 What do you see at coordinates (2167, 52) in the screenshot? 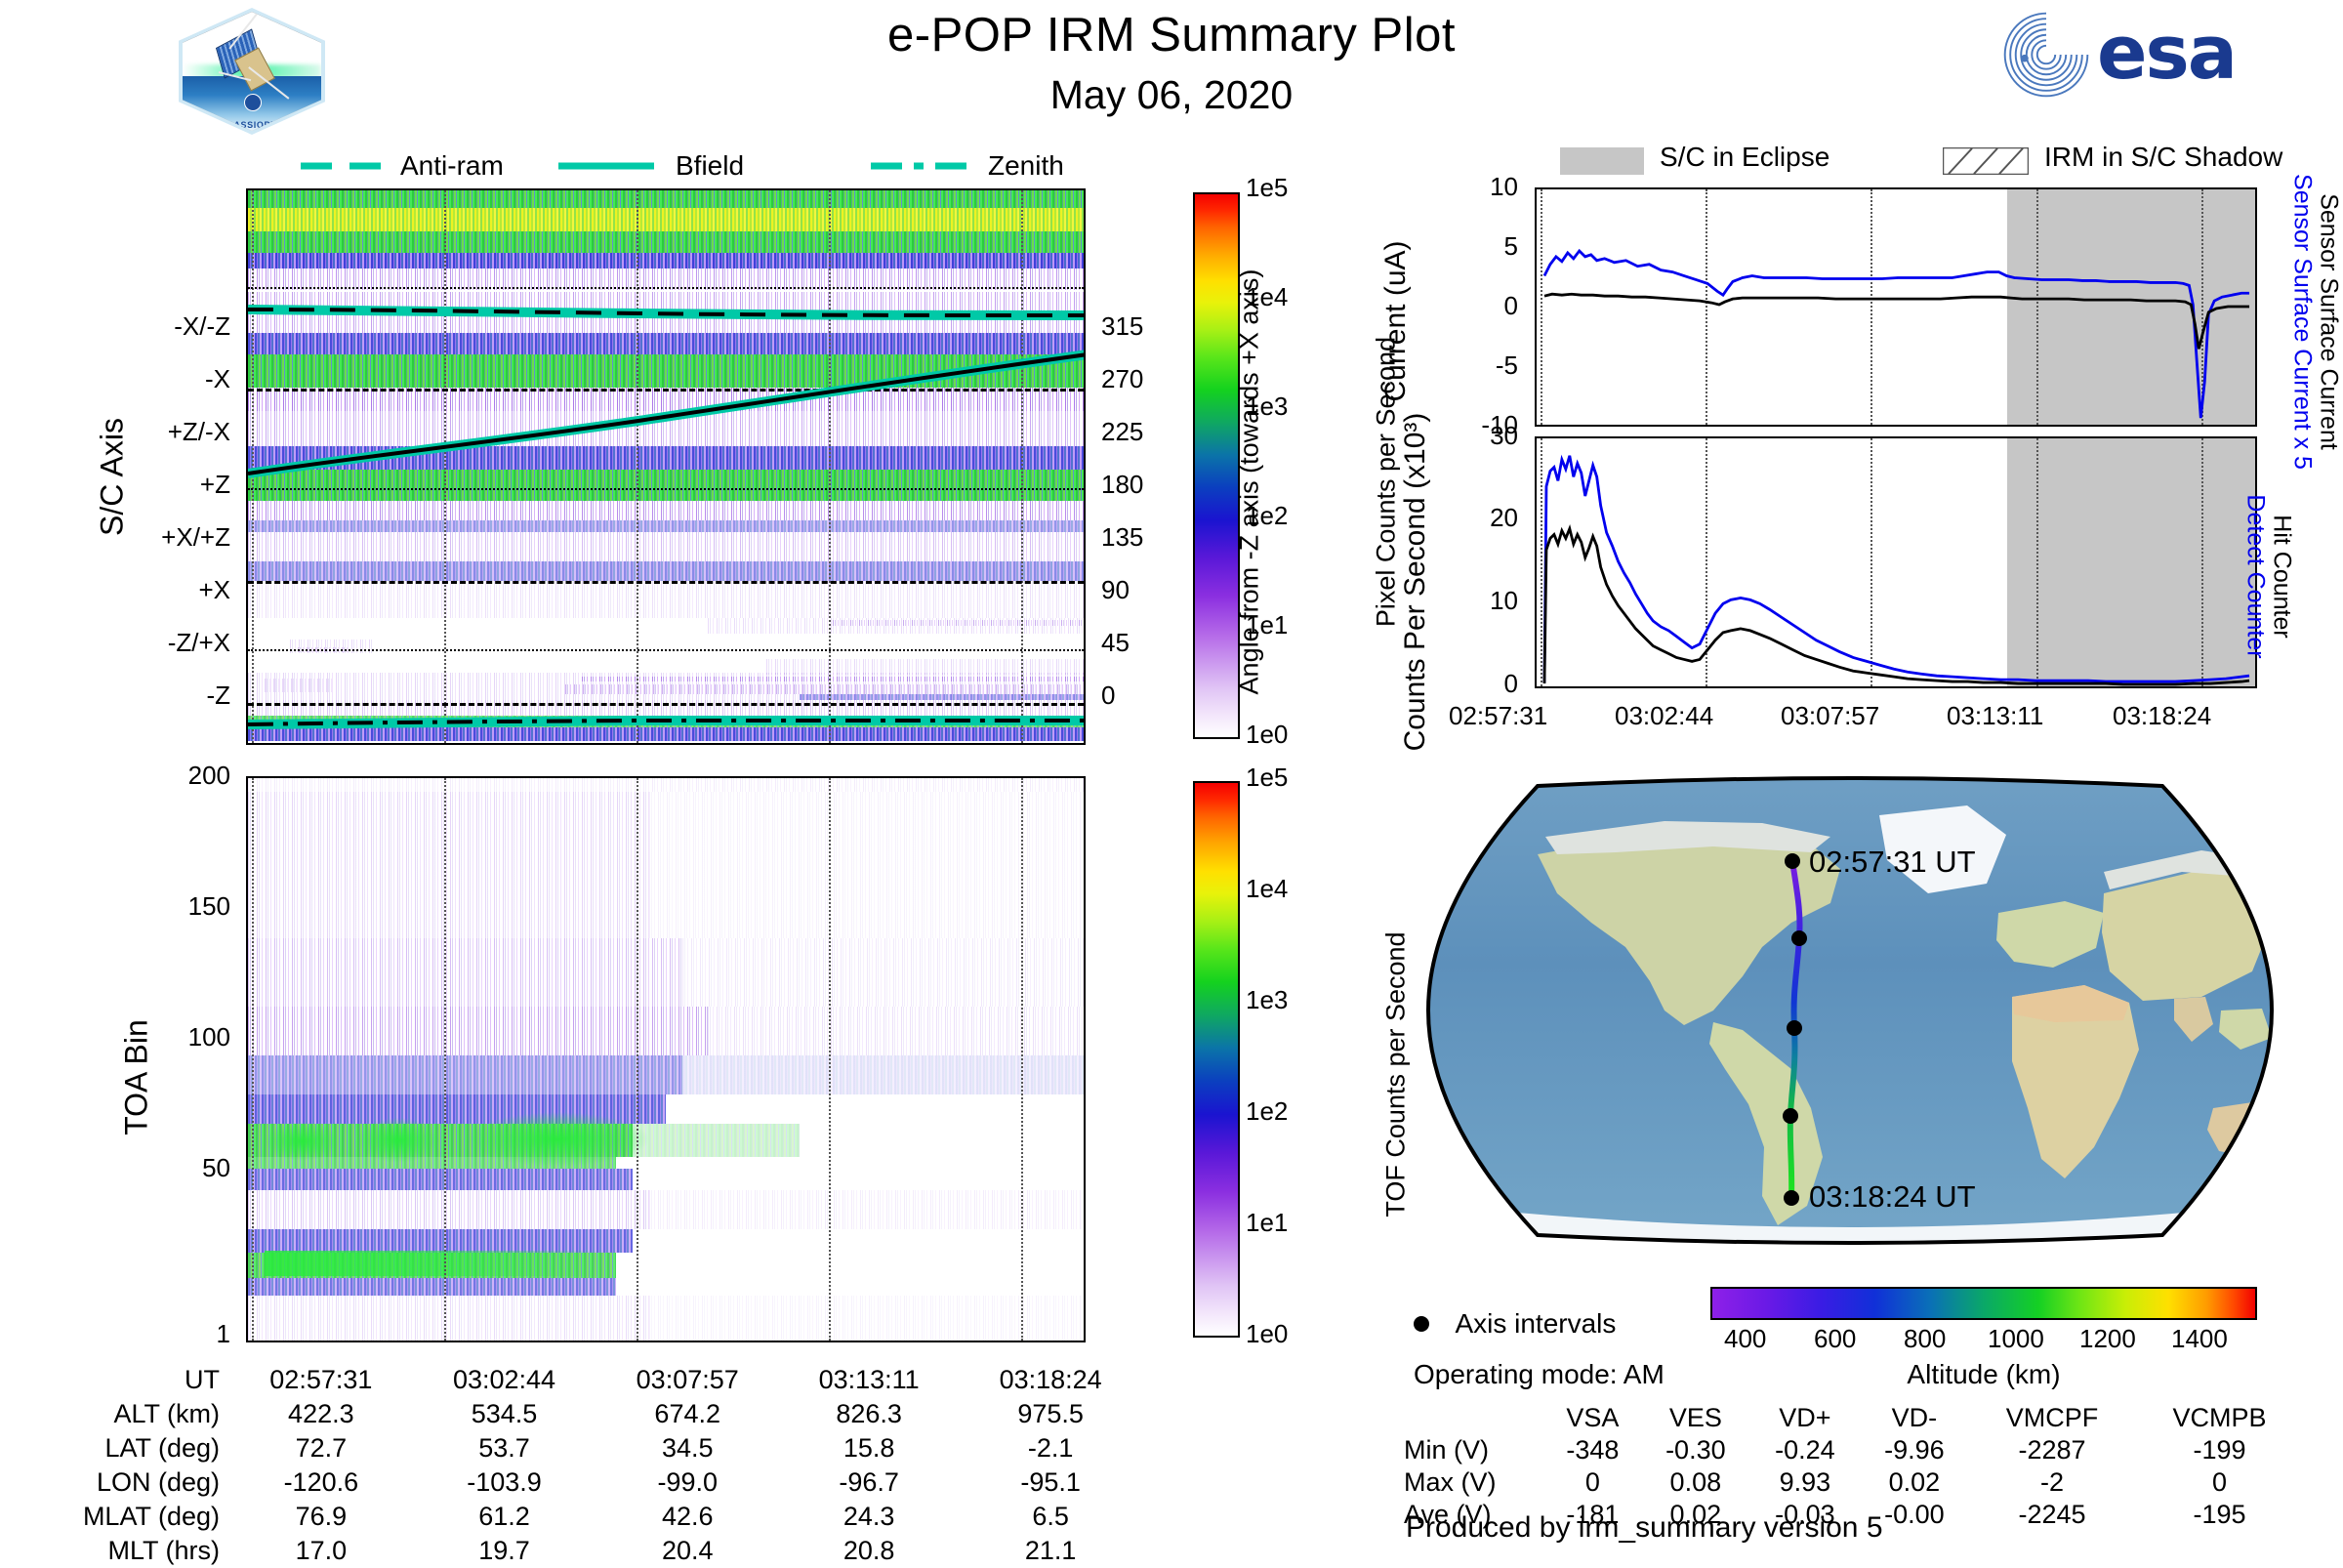
I see `esa-wordmark: esa` at bounding box center [2167, 52].